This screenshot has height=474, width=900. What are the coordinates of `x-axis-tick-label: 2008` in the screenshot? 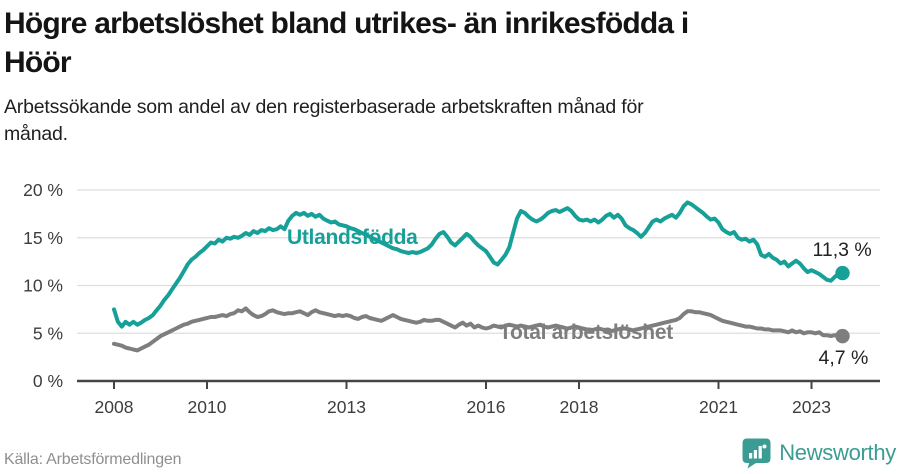 It's located at (114, 407).